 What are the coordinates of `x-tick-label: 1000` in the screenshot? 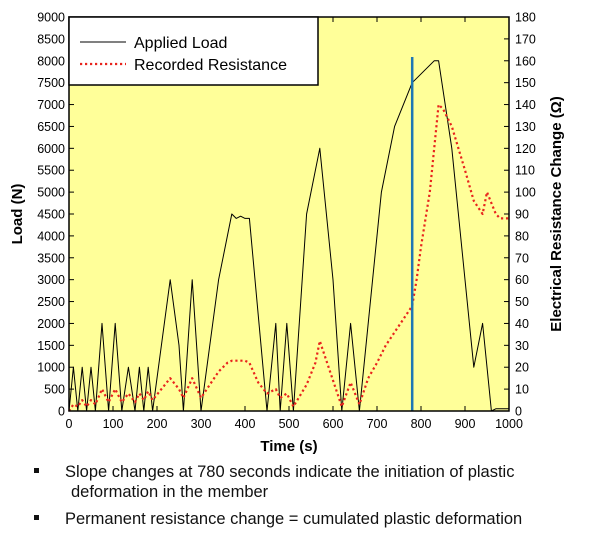 It's located at (509, 424).